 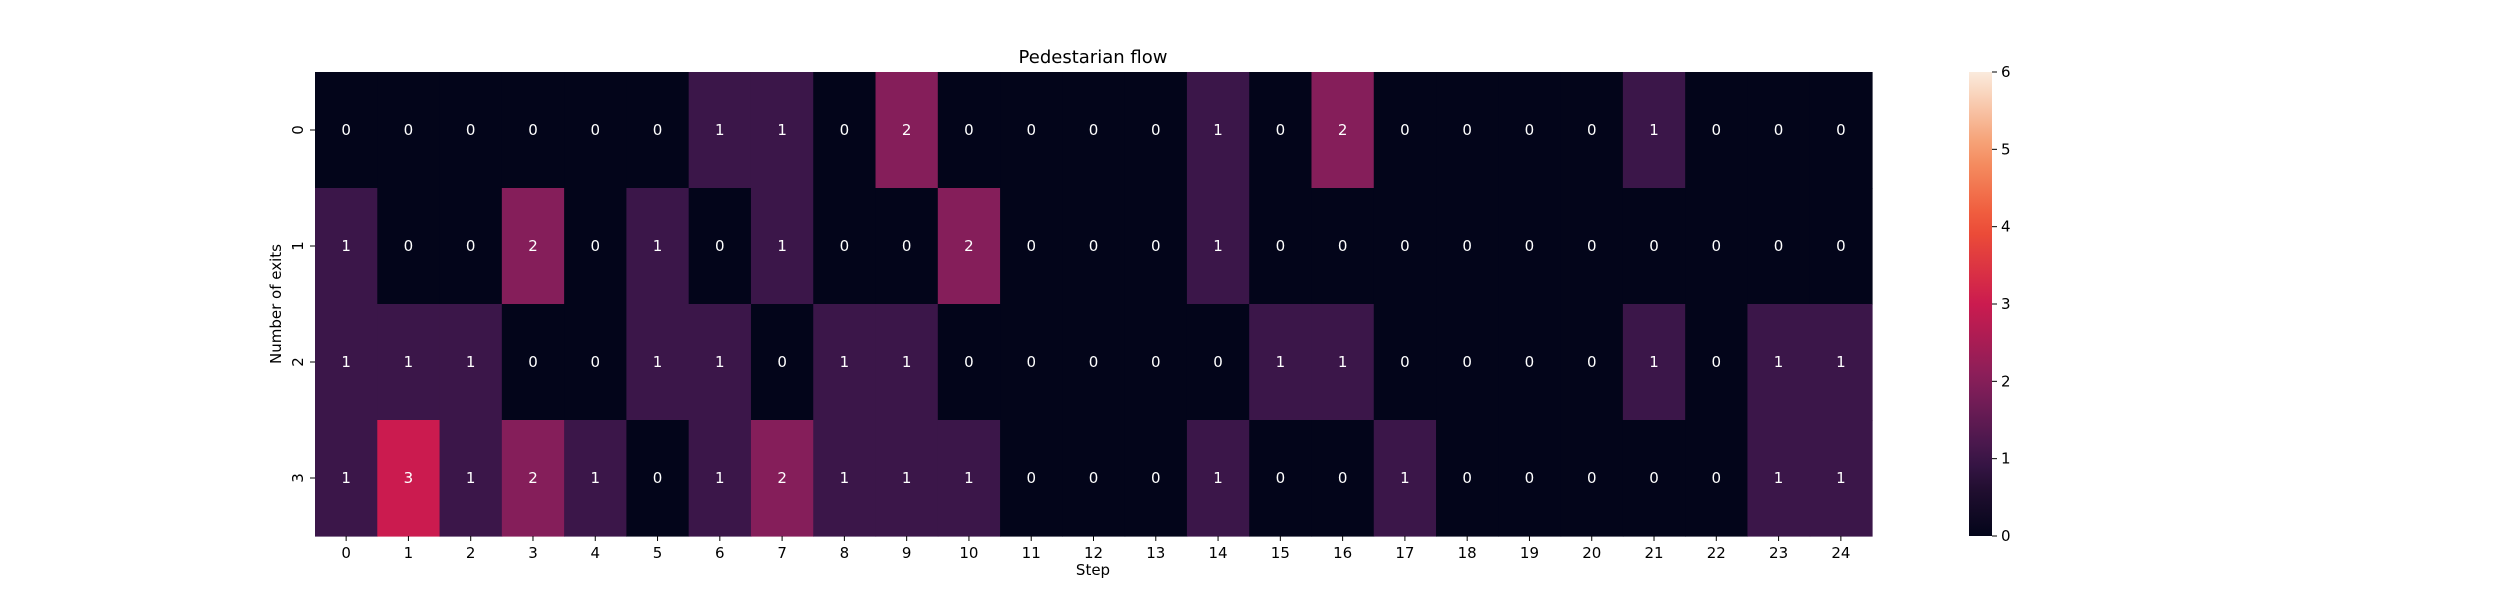 I want to click on x-tick-label: 1, so click(x=409, y=553).